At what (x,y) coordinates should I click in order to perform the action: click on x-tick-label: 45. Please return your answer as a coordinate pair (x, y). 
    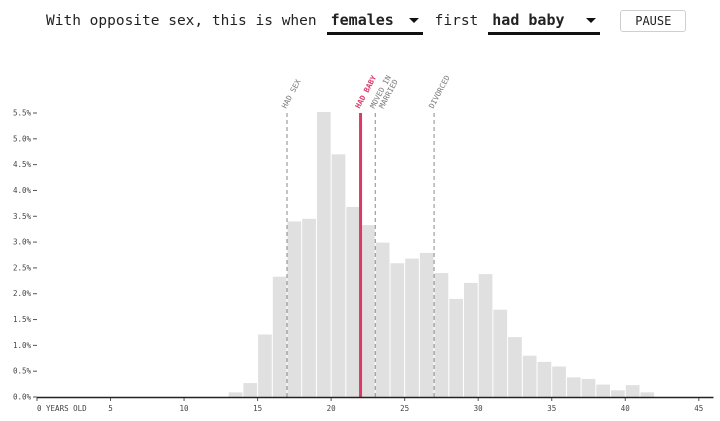
    Looking at the image, I should click on (698, 408).